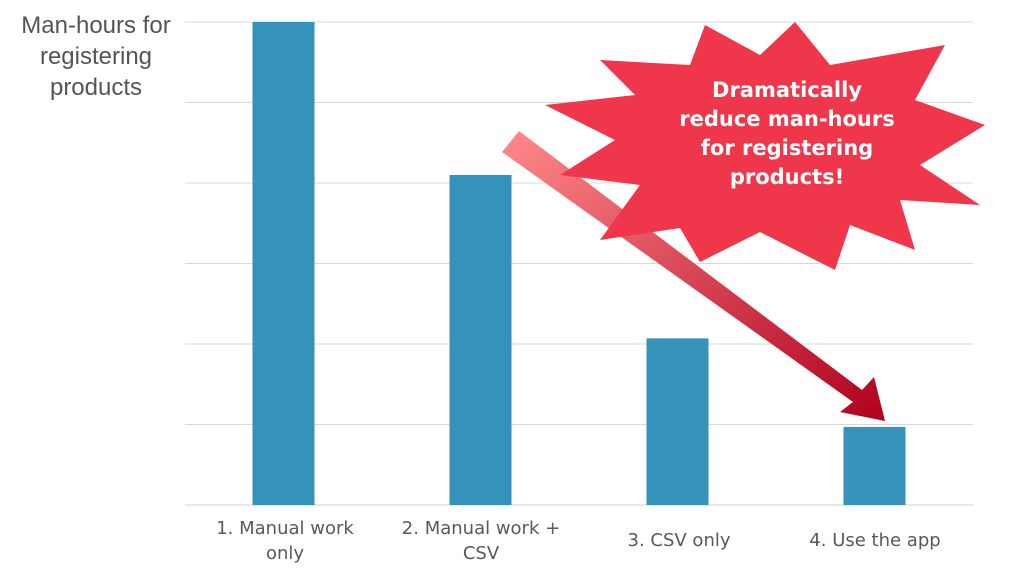 This screenshot has height=578, width=1024. Describe the element at coordinates (285, 528) in the screenshot. I see `x-tick-label-line: 1. Manual work` at that location.